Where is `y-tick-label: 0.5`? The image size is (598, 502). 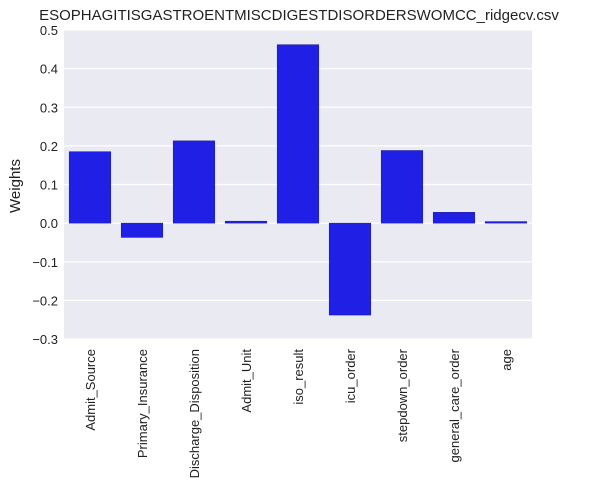
y-tick-label: 0.5 is located at coordinates (49, 30).